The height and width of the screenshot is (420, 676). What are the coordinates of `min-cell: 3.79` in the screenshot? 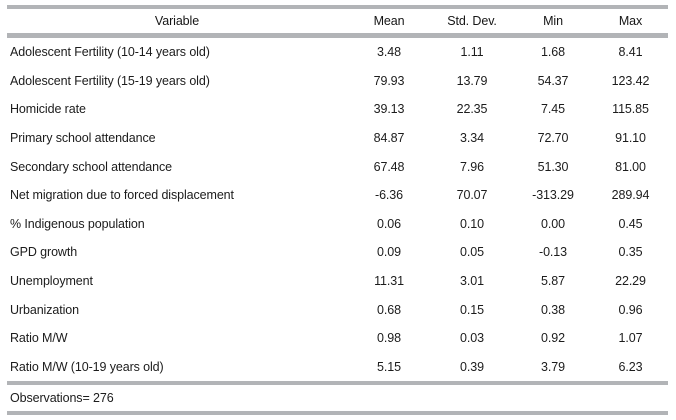 It's located at (553, 366).